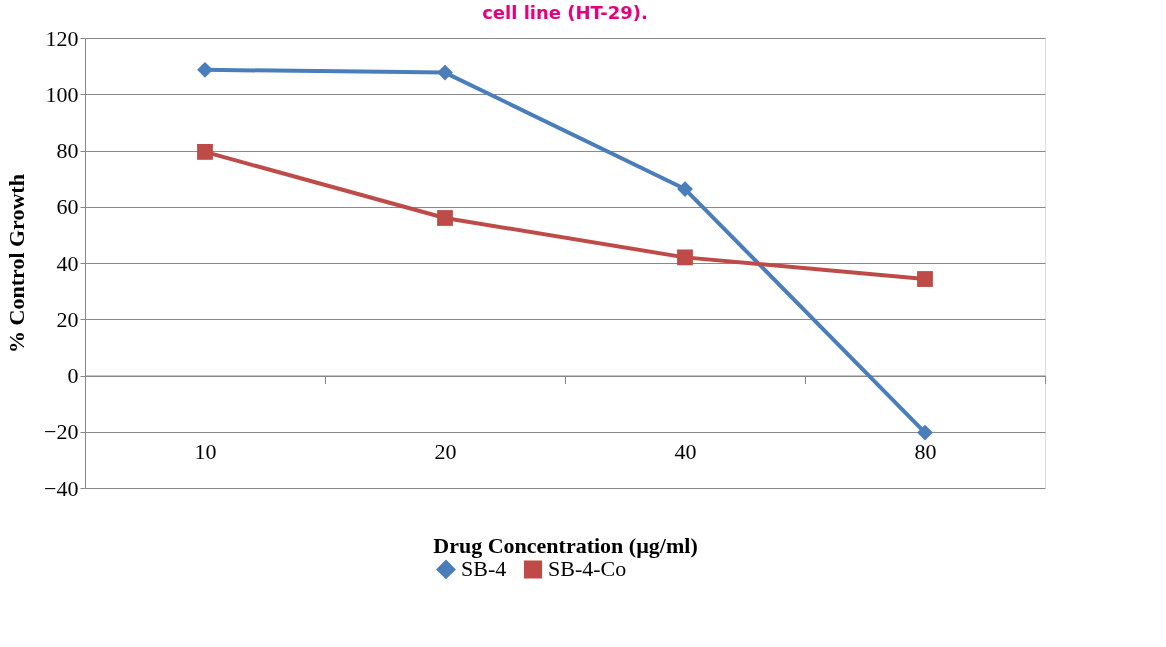  I want to click on x-tick-label: 80, so click(925, 451).